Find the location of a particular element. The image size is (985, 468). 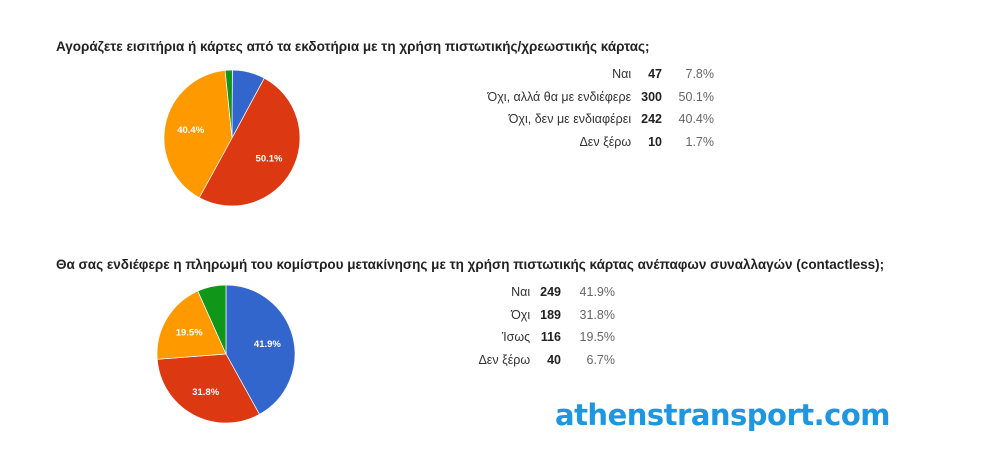

answer-count: 40 is located at coordinates (554, 359).